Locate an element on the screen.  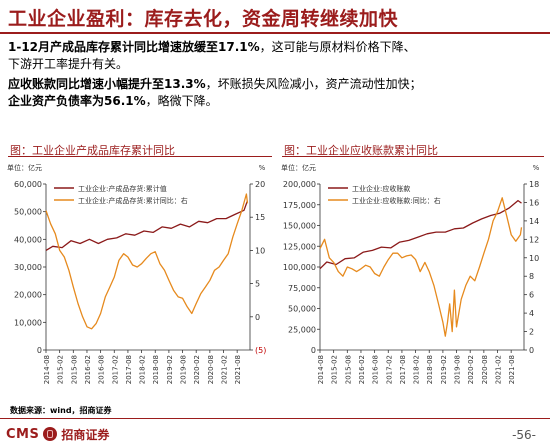
right-tick-label: 5 is located at coordinates (257, 284).